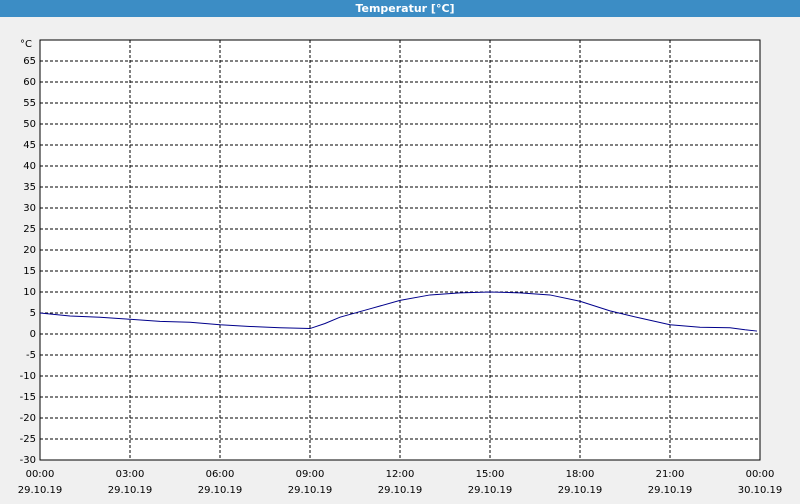 This screenshot has height=504, width=800. I want to click on y-tick-label: 40, so click(29, 166).